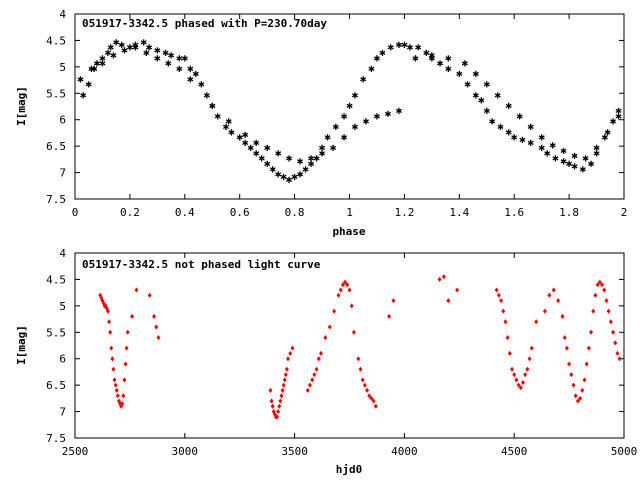  I want to click on phased-y-tick-label: 5, so click(62, 67).